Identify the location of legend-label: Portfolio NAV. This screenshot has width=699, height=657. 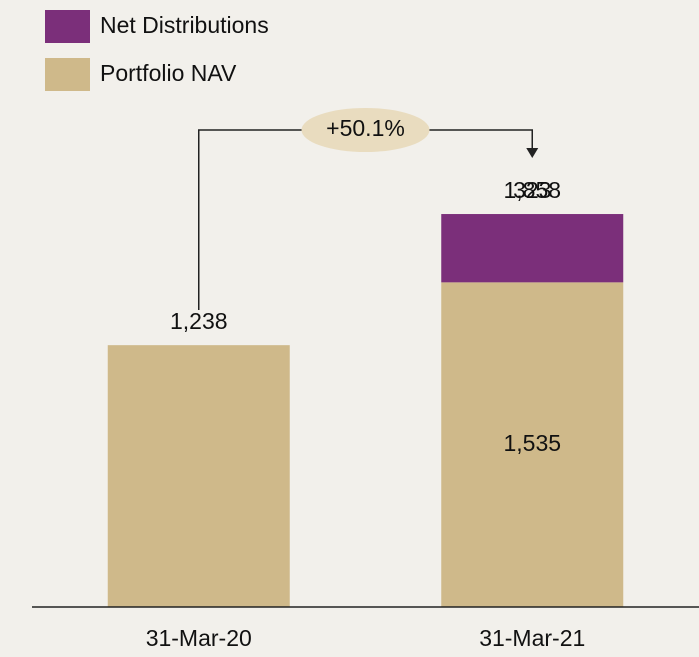
(168, 73).